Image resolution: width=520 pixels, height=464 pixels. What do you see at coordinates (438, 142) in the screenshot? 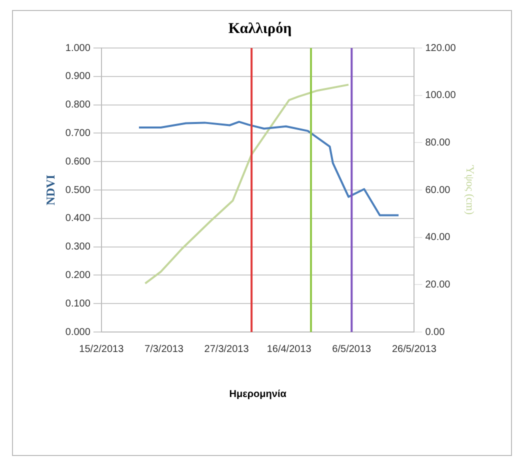
I see `y2-tick-label: 80.00` at bounding box center [438, 142].